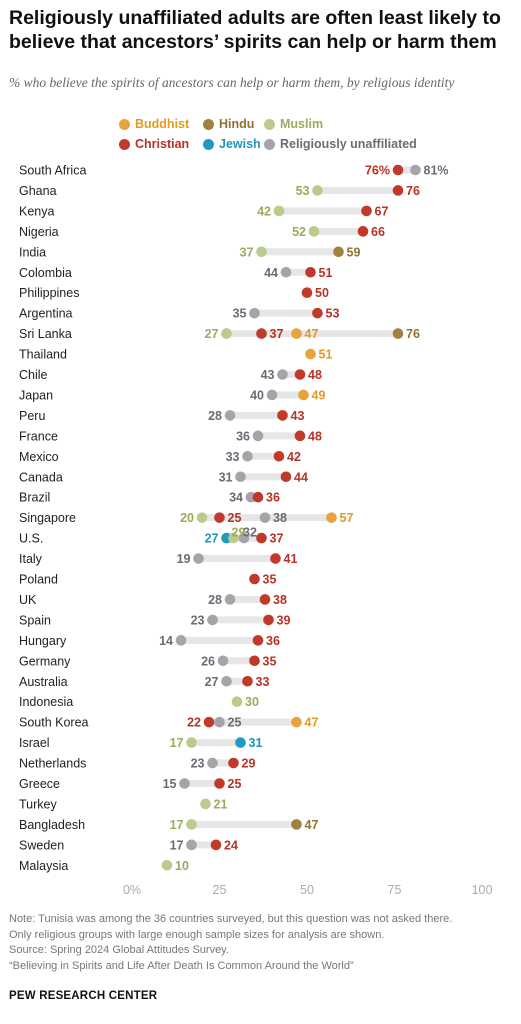 The height and width of the screenshot is (1024, 521). Describe the element at coordinates (233, 457) in the screenshot. I see `value-label-religiously-unaffiliated: 33` at that location.